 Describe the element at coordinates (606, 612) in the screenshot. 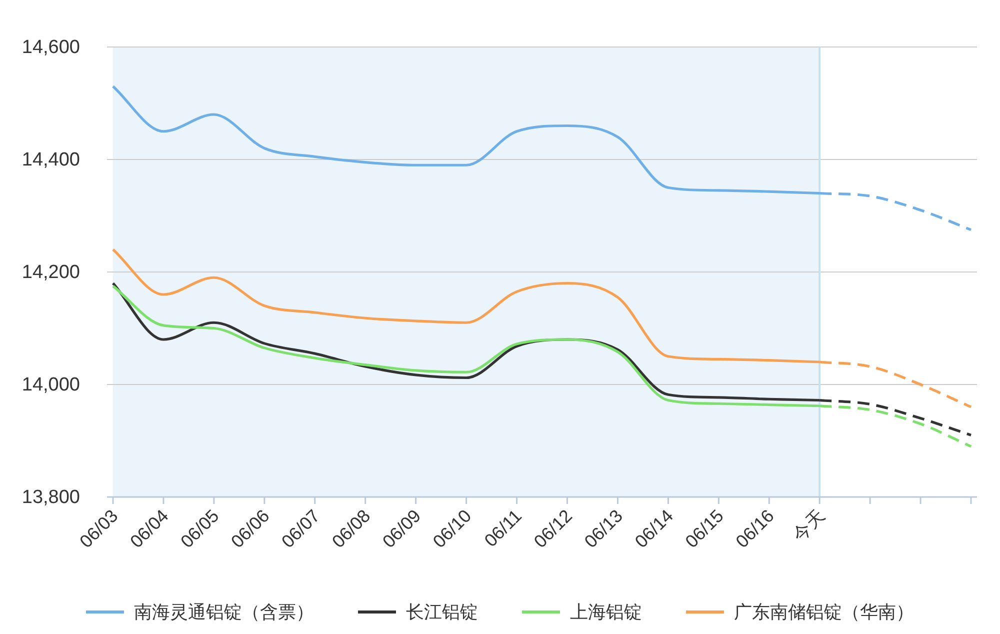

I see `legend-label: 上海铝锭` at that location.